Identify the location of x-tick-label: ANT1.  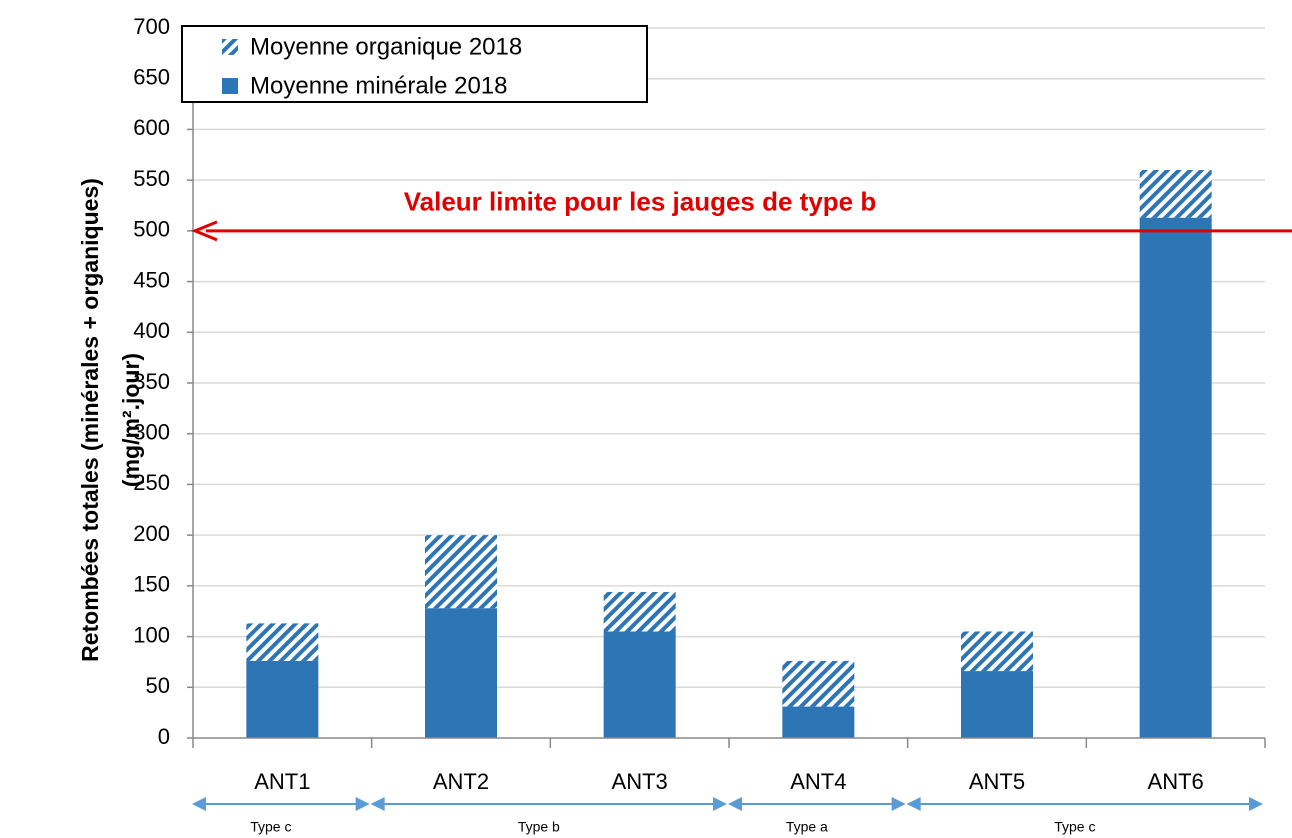
(282, 781).